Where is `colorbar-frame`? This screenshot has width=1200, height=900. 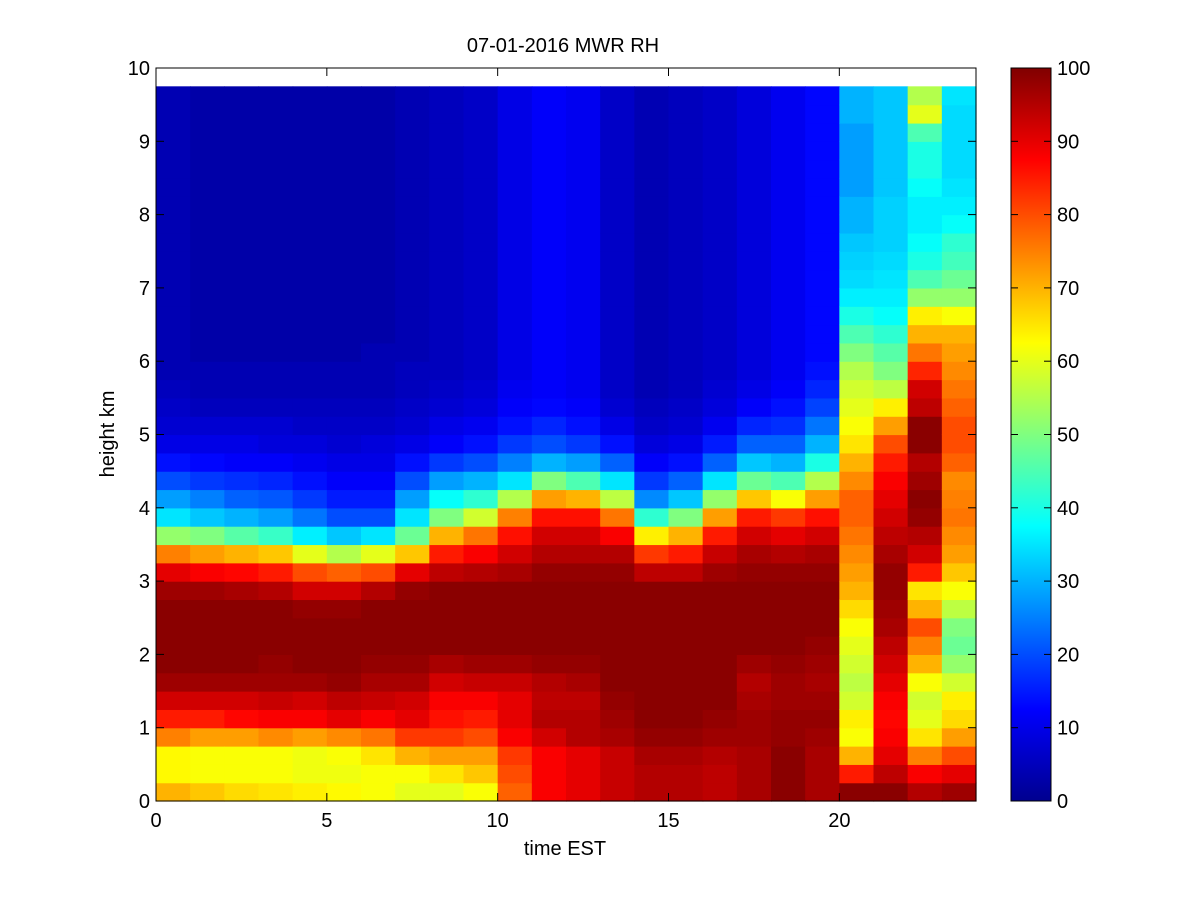 colorbar-frame is located at coordinates (1031, 434).